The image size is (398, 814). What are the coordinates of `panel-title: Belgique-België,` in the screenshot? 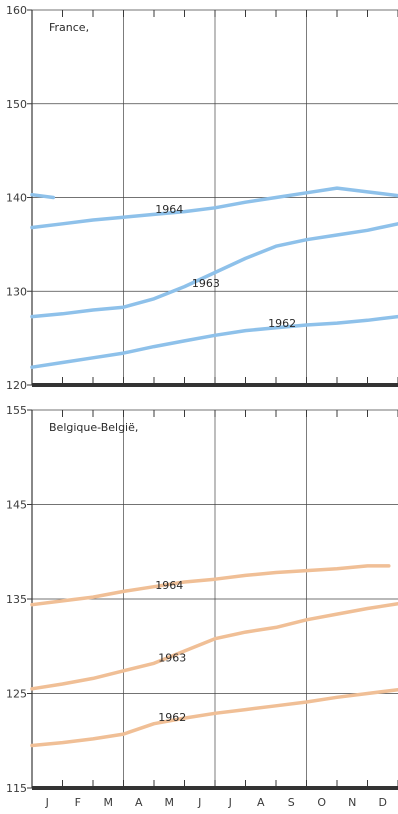 It's located at (93, 427).